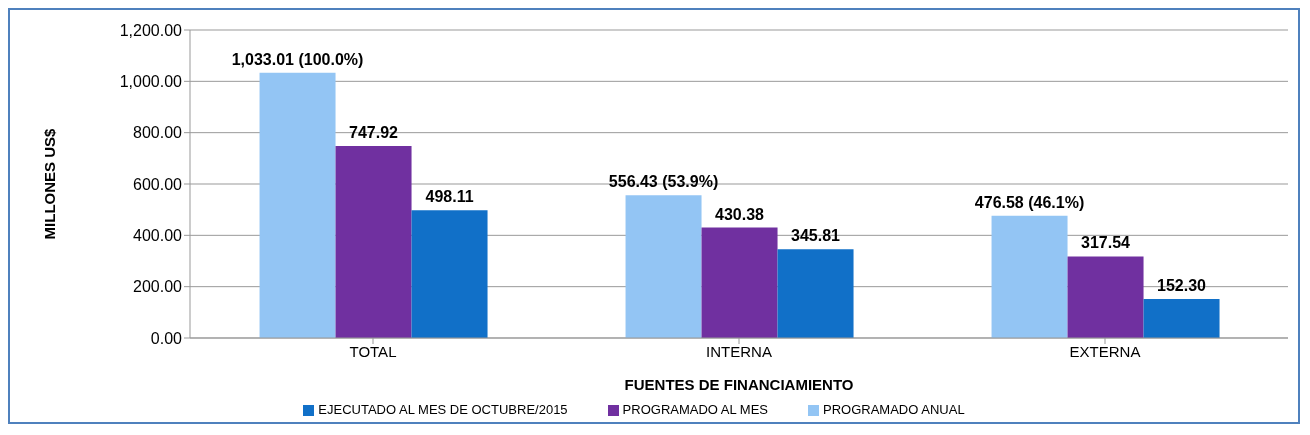 The width and height of the screenshot is (1310, 435). I want to click on y-tick-label: 400.00, so click(158, 236).